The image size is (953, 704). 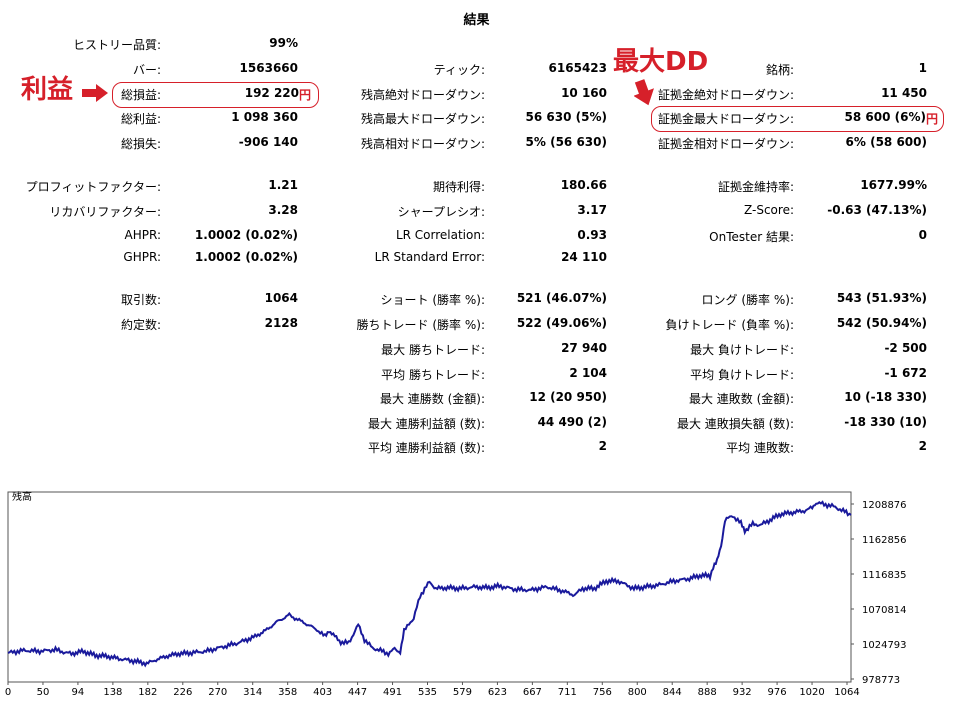 What do you see at coordinates (707, 692) in the screenshot?
I see `x-tick-label-20: 888` at bounding box center [707, 692].